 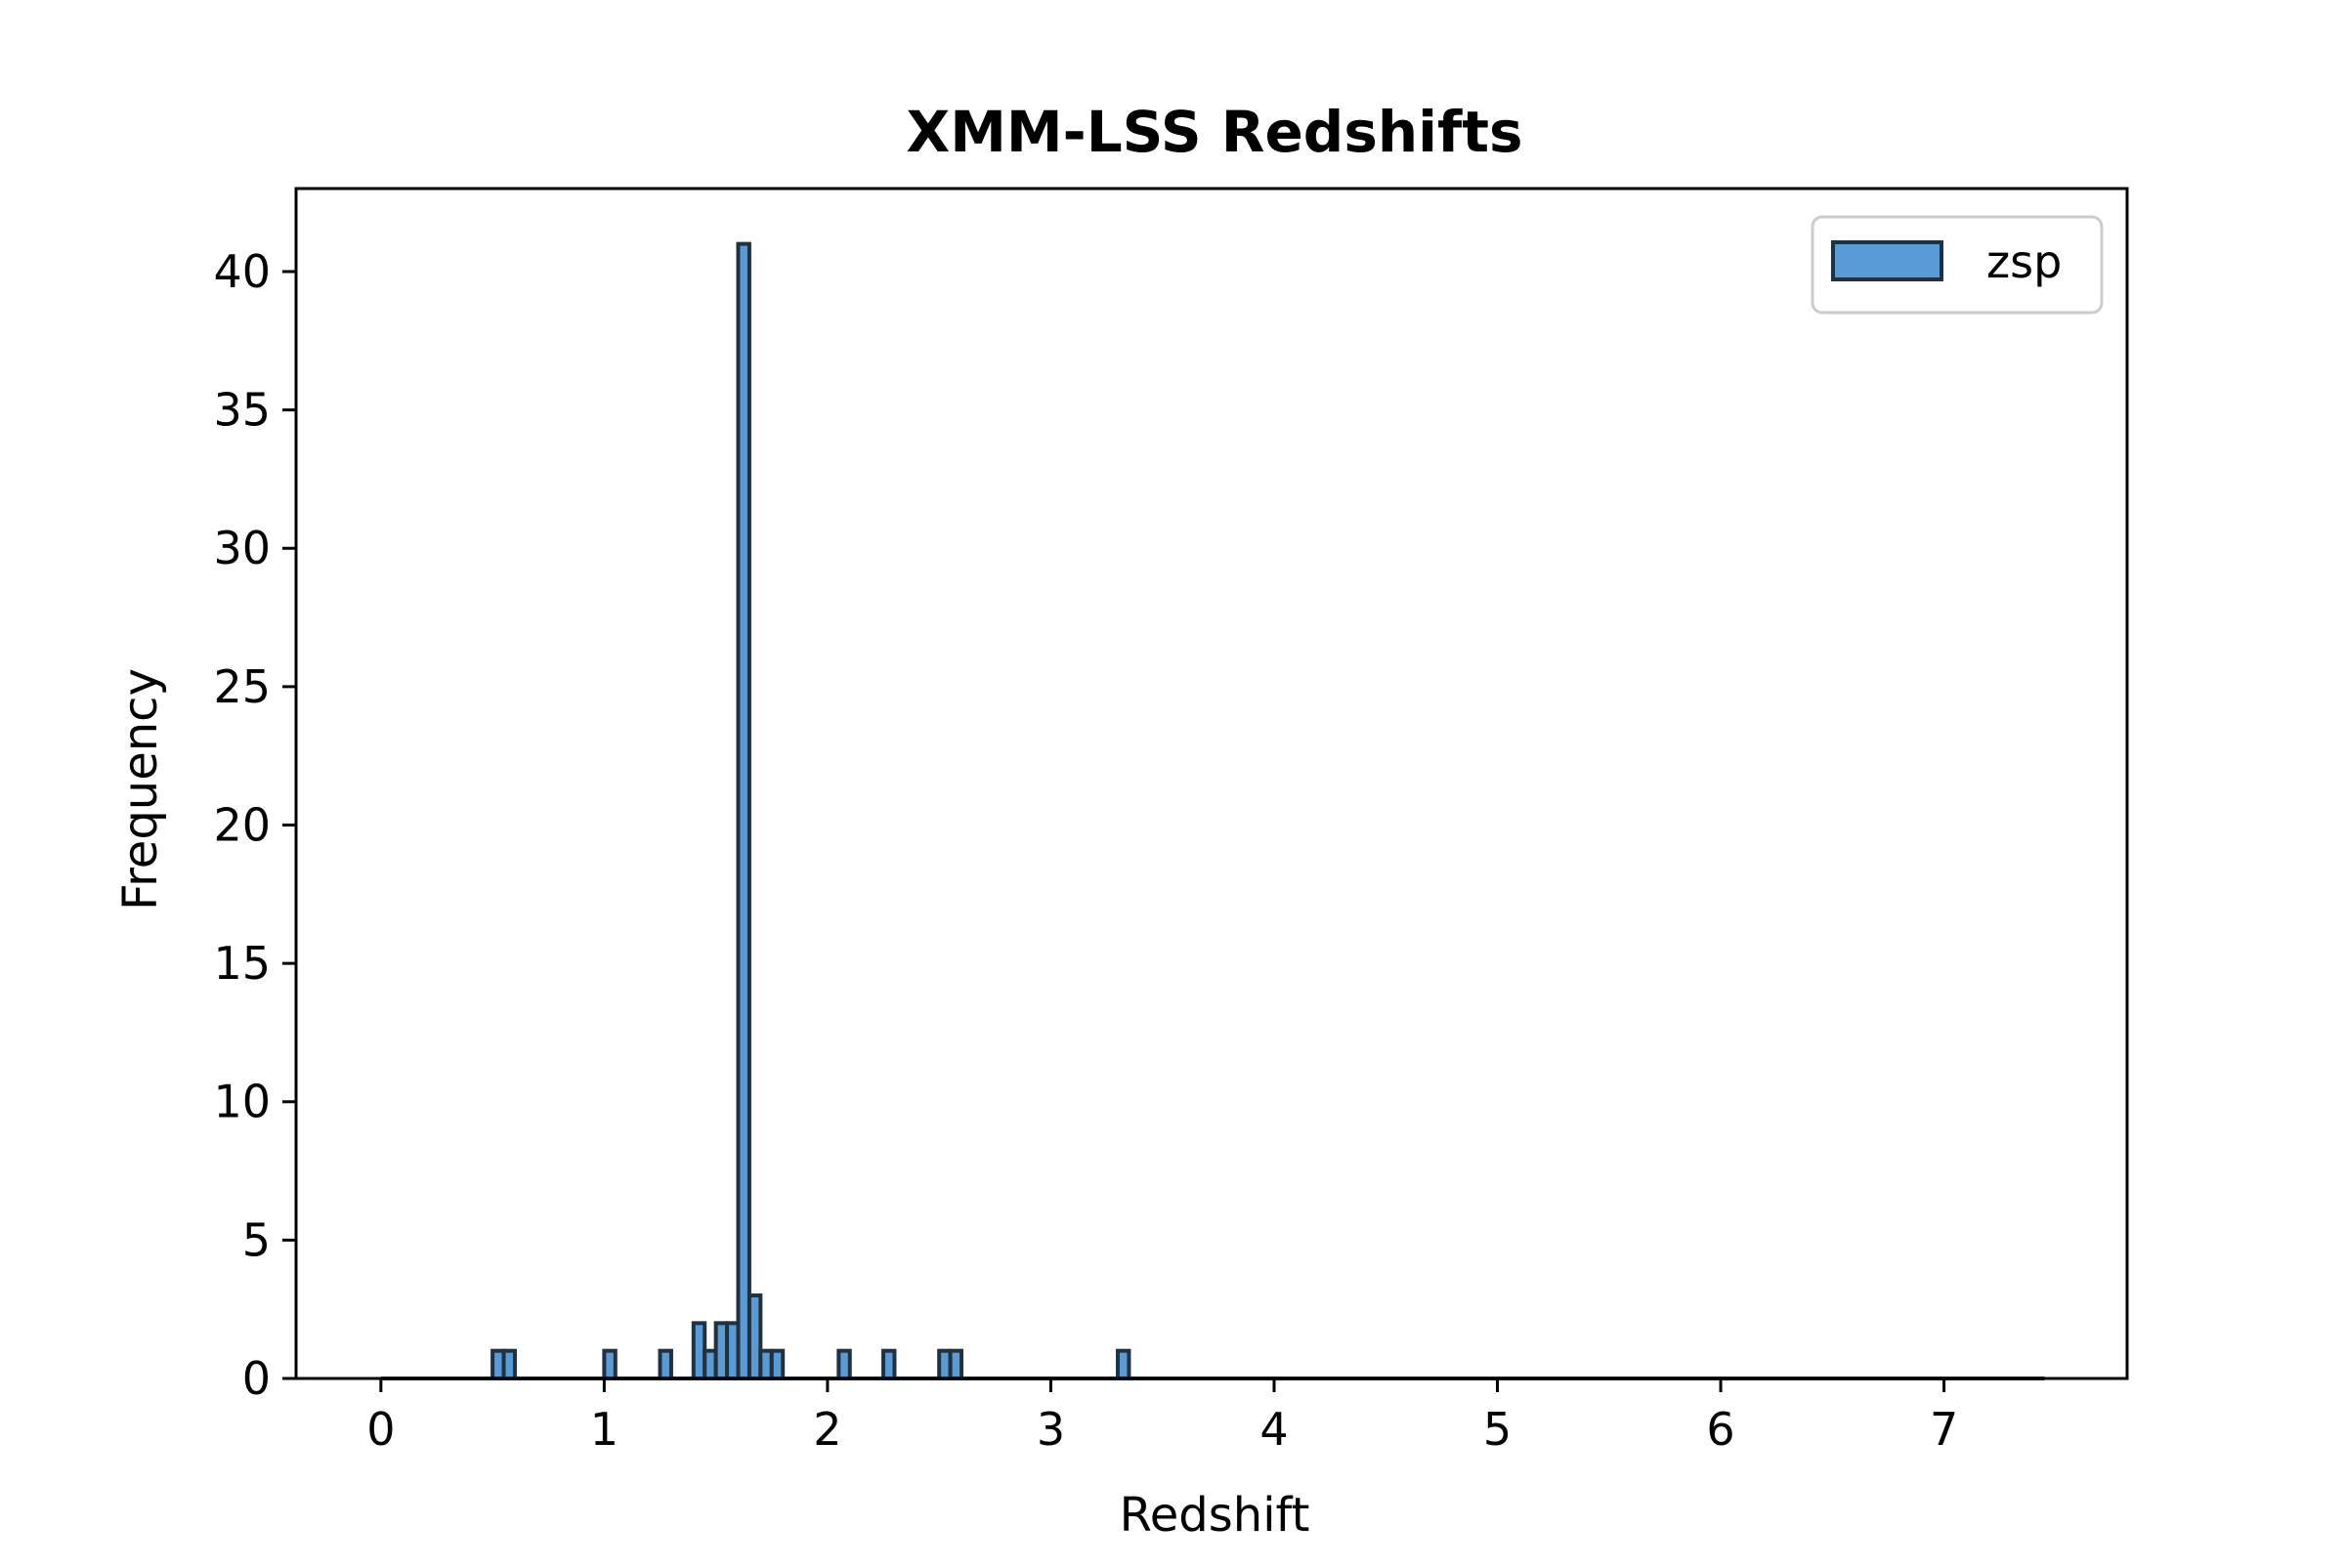 What do you see at coordinates (1887, 260) in the screenshot?
I see `legend-swatch-zsp` at bounding box center [1887, 260].